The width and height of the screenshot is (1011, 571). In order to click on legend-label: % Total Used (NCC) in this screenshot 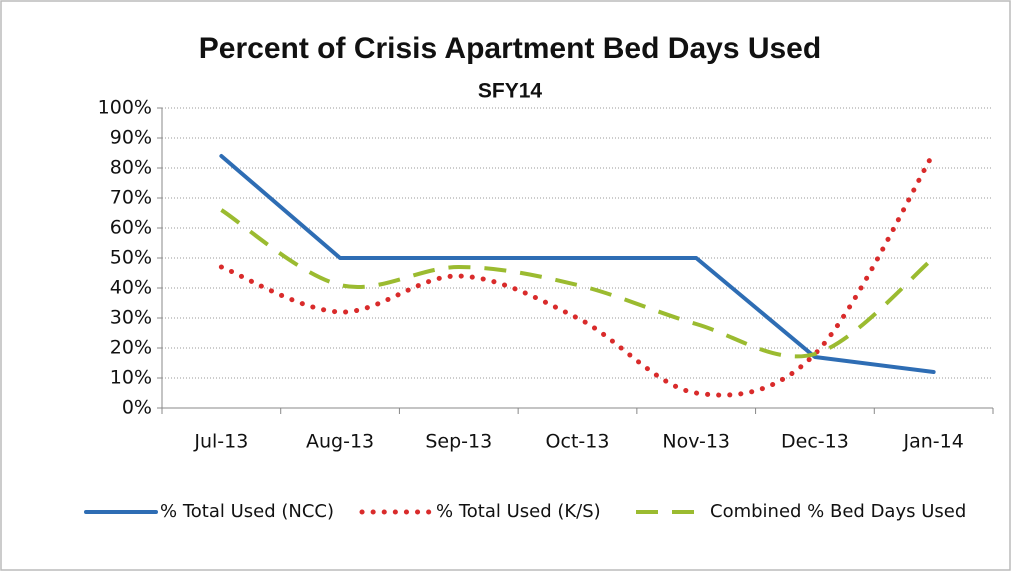, I will do `click(247, 511)`.